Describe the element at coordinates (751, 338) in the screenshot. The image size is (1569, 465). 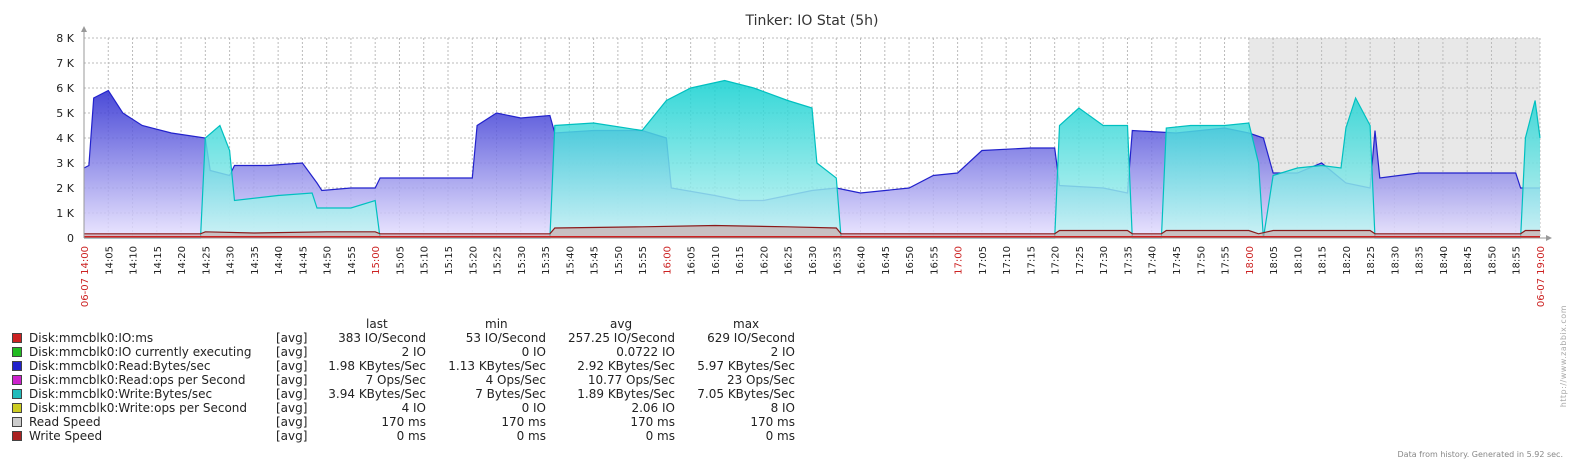
I see `legend-item-max: 629 IO/Second` at that location.